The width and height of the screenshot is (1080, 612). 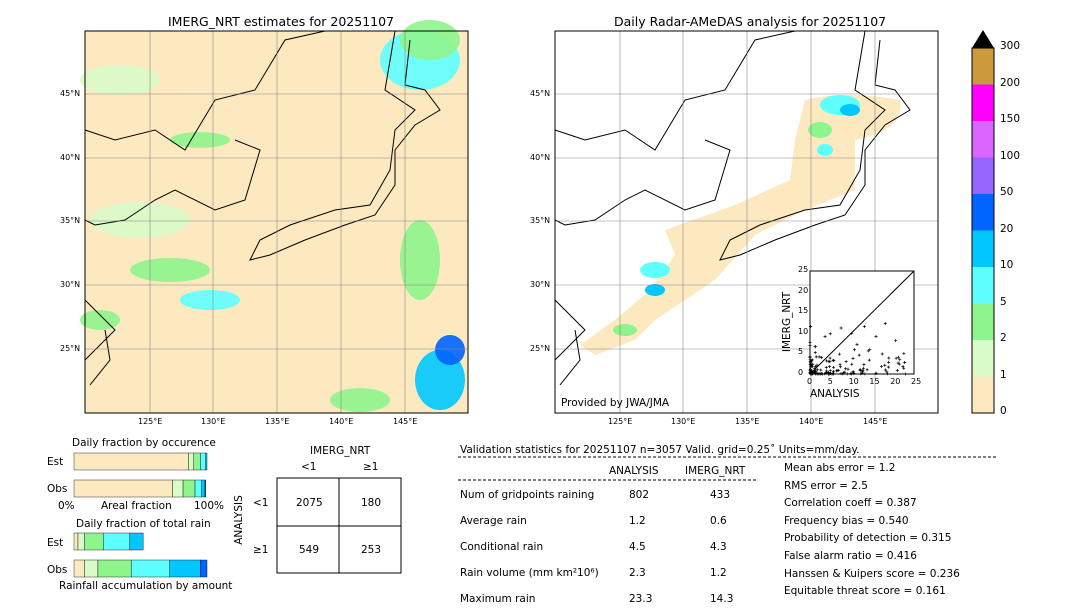 I want to click on lat-tick: 35°N, so click(x=70, y=220).